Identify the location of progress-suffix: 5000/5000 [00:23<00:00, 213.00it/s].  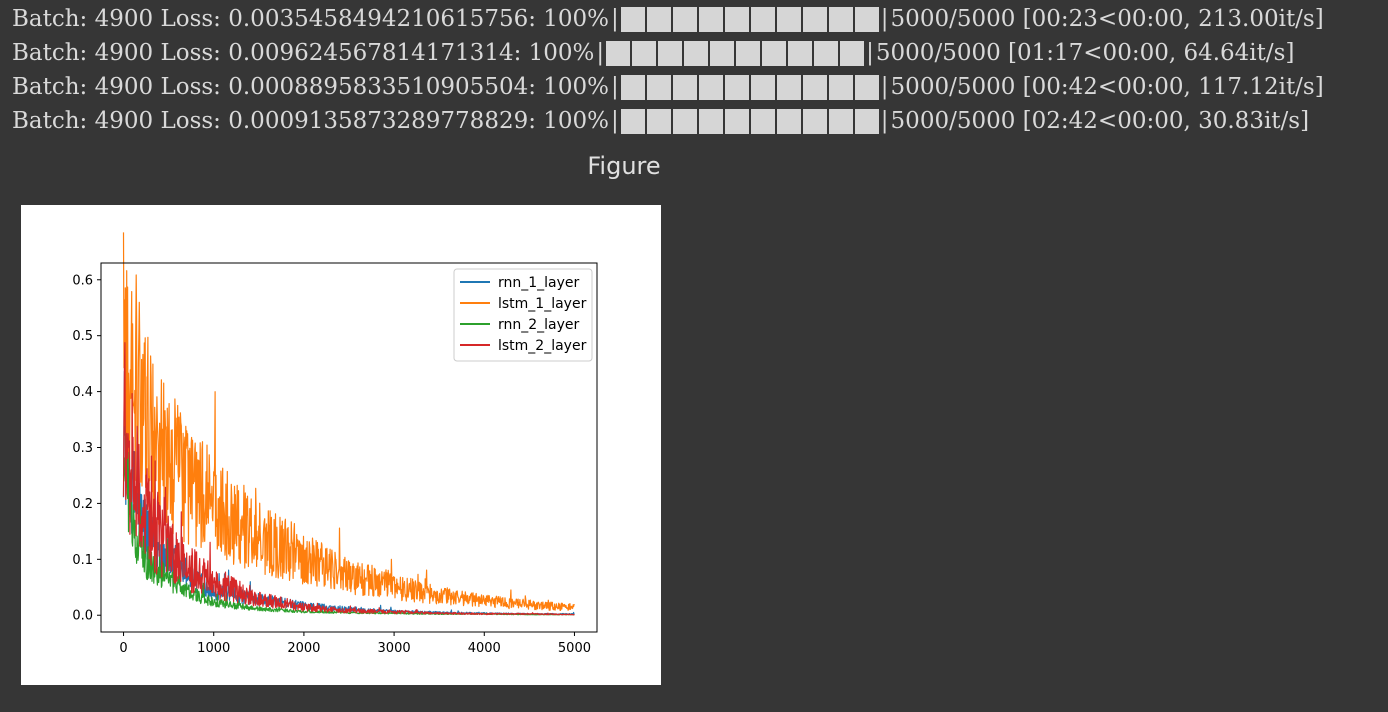
(1107, 19).